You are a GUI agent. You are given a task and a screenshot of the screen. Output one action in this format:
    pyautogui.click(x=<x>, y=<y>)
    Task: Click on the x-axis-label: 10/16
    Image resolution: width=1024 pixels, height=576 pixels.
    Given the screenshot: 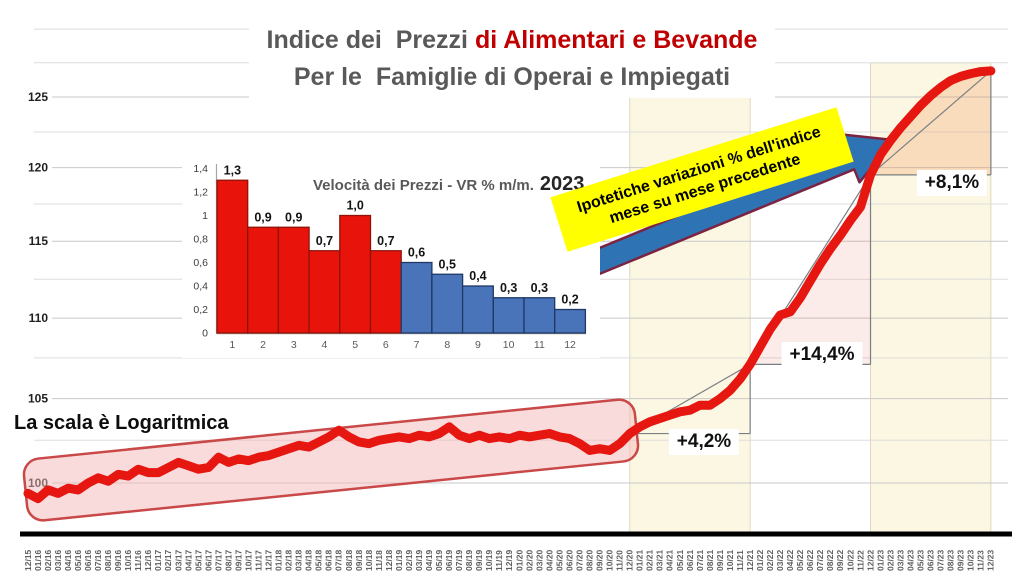 What is the action you would take?
    pyautogui.click(x=128, y=560)
    